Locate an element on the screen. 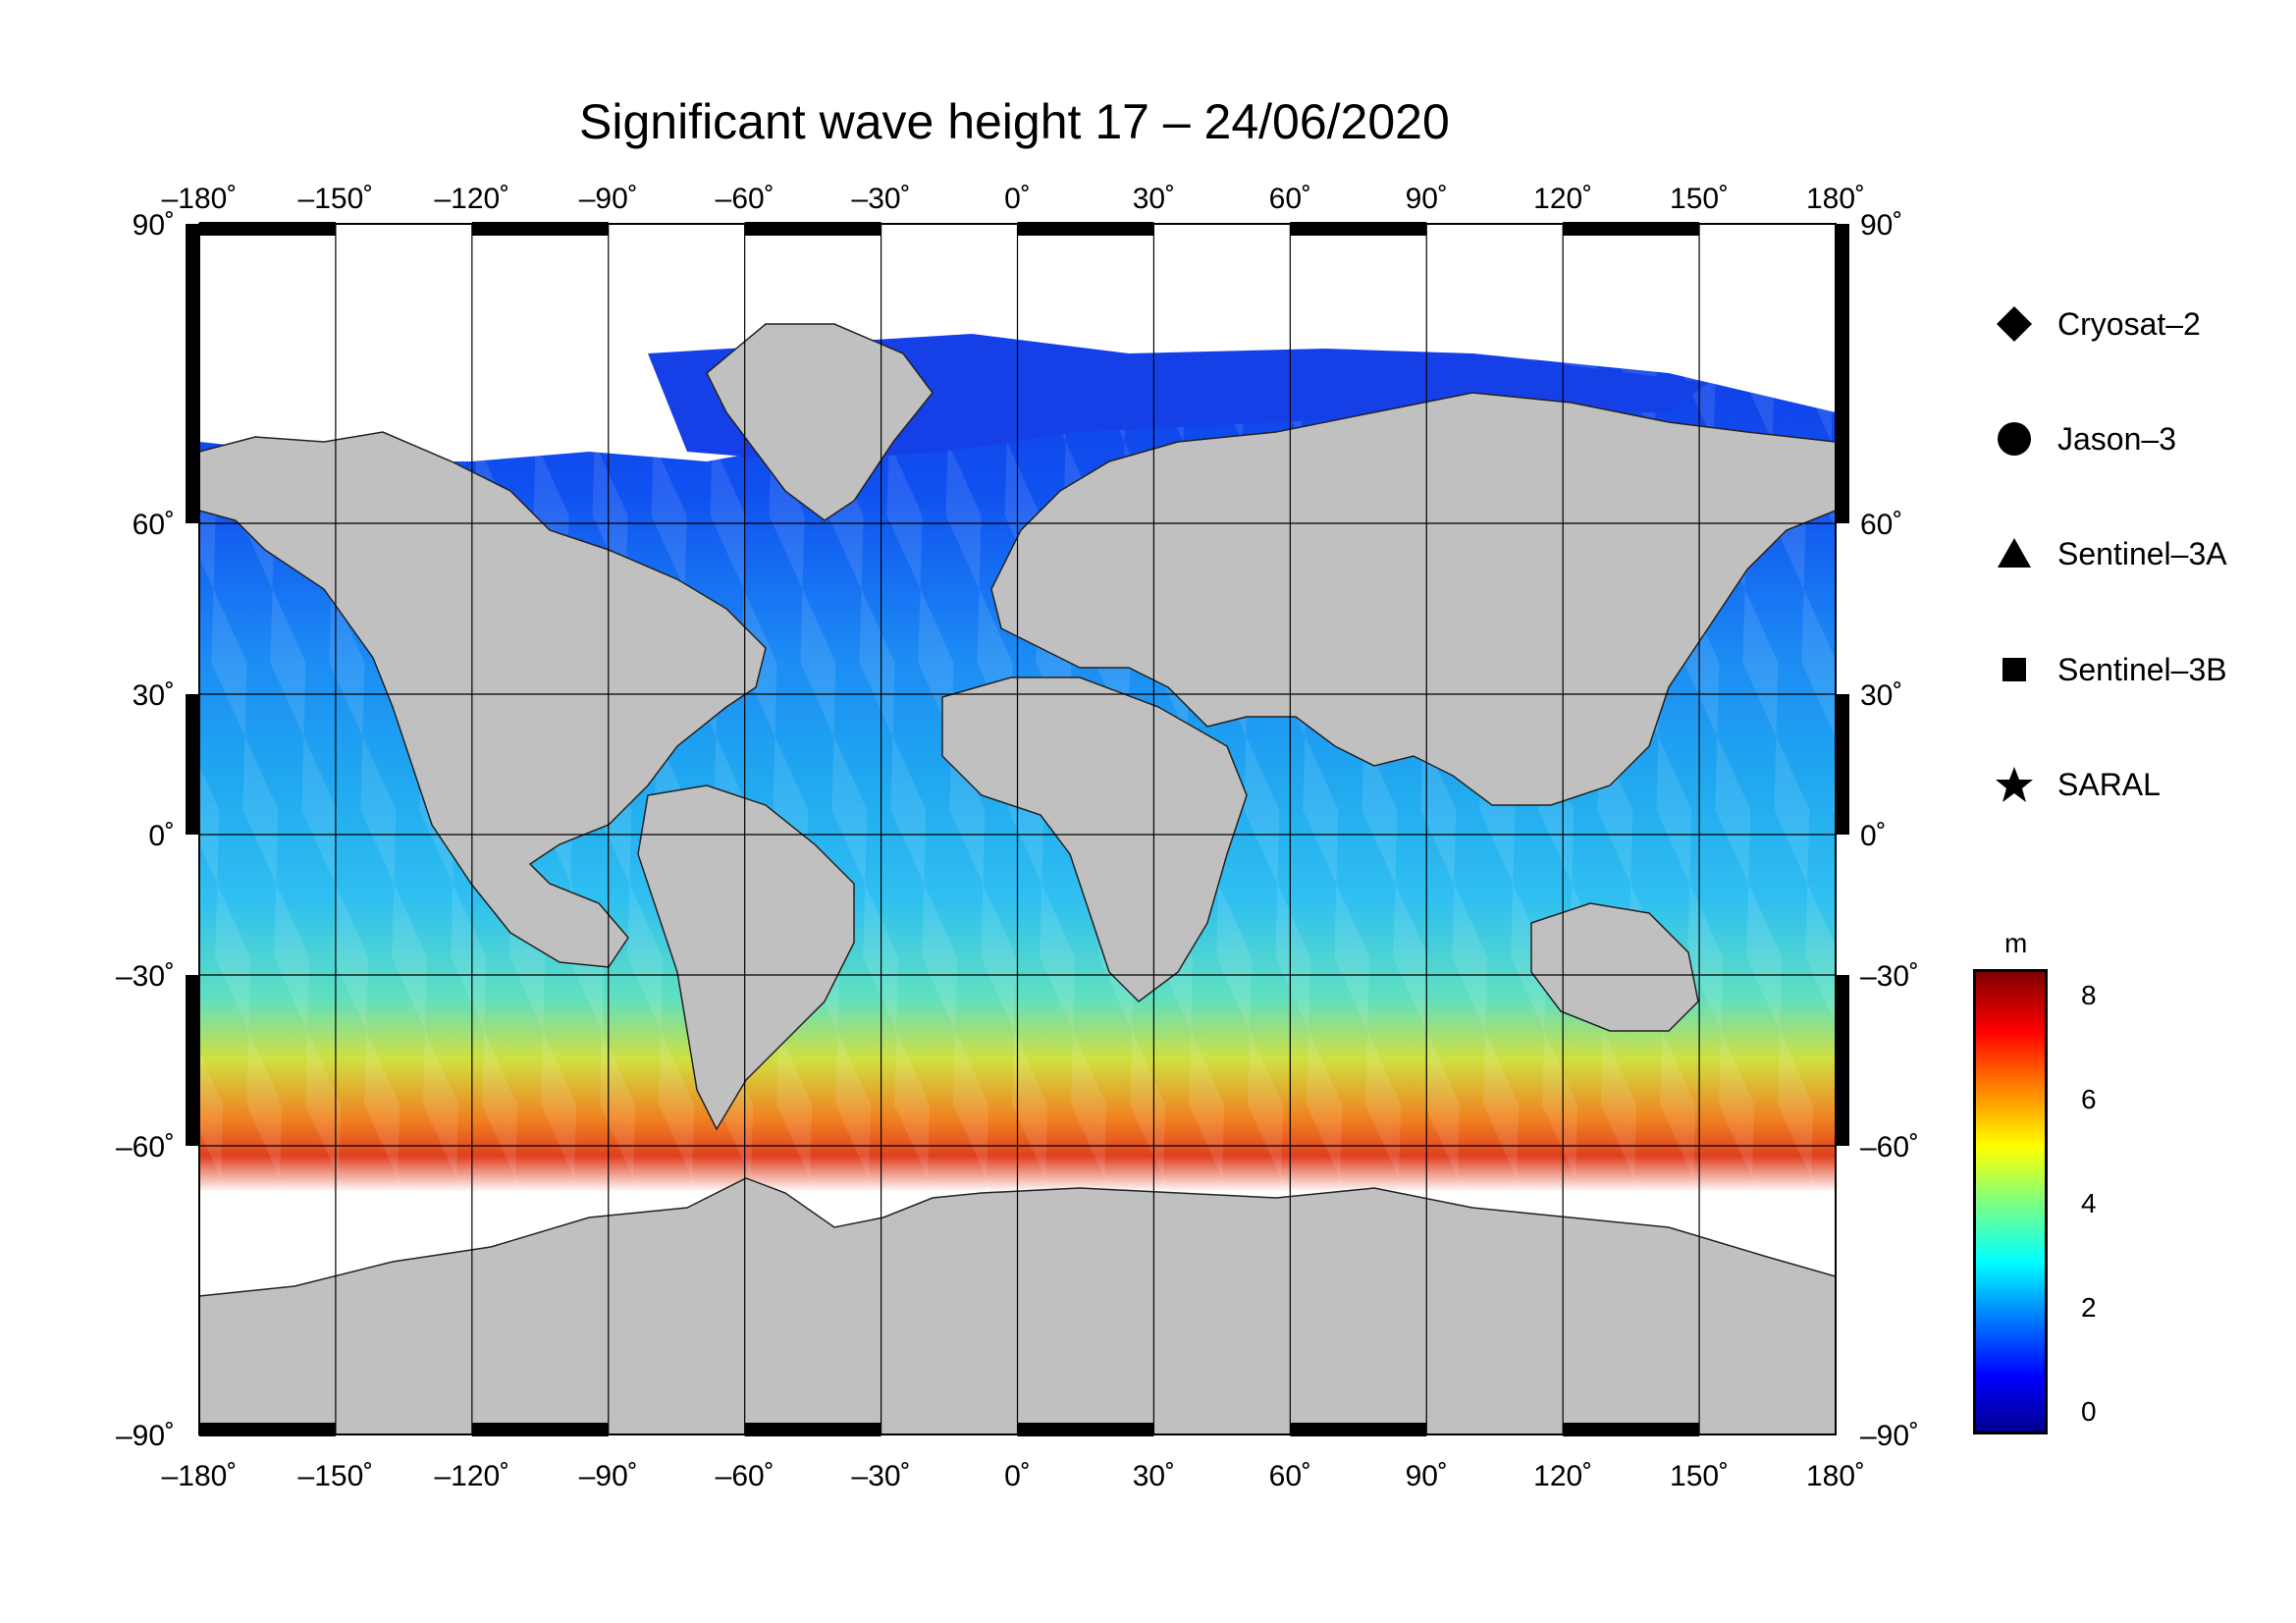 Image resolution: width=2296 pixels, height=1623 pixels. square-icon is located at coordinates (2014, 669).